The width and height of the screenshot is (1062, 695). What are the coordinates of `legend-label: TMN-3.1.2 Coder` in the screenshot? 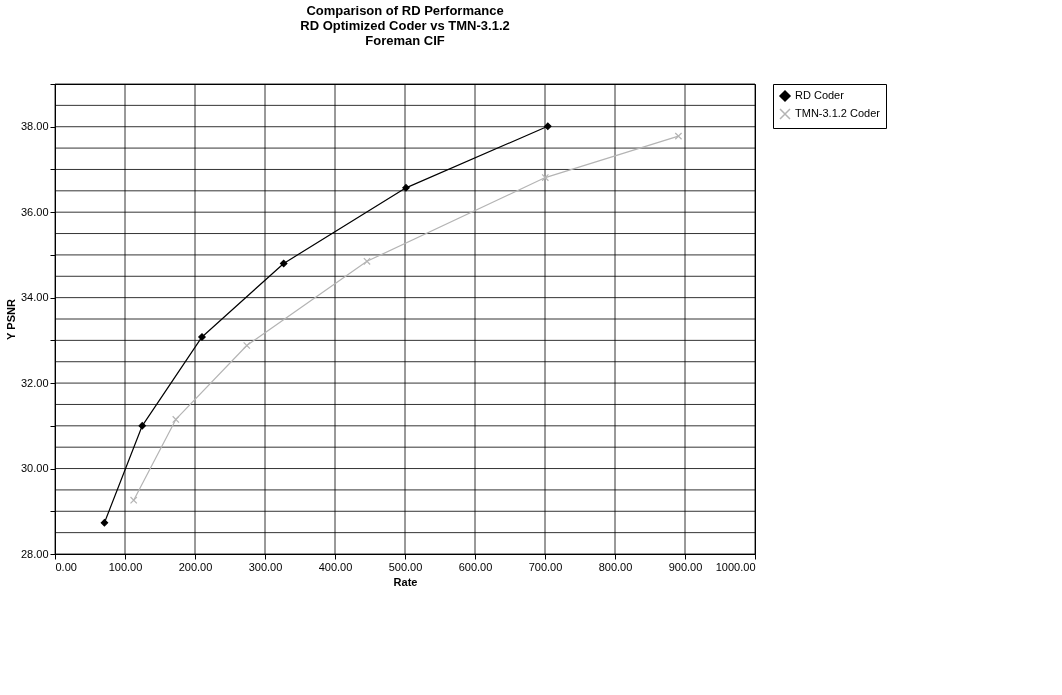 It's located at (838, 113).